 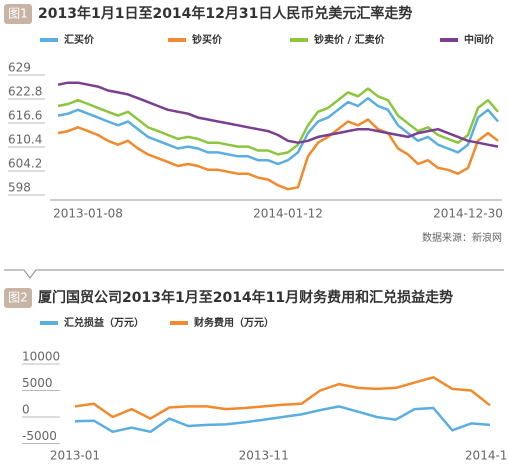 What do you see at coordinates (225, 13) in the screenshot?
I see `chart-title: 2013年1月1日至2014年12月31日人民币兑美元汇率走势` at bounding box center [225, 13].